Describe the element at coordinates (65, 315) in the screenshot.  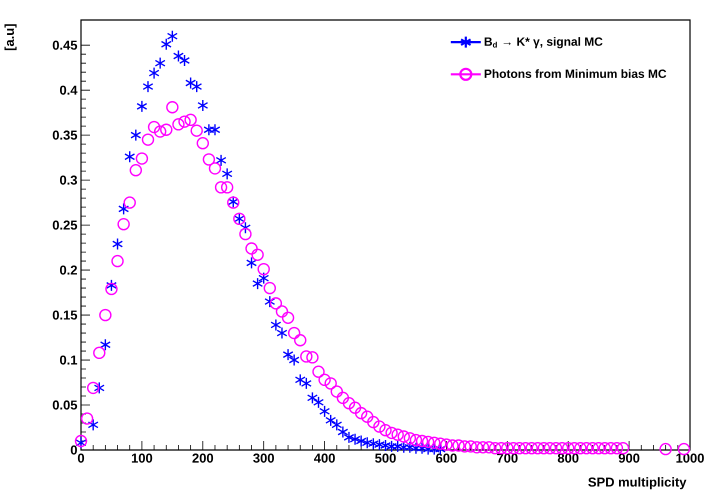
I see `y-tick-label: 0.15` at that location.